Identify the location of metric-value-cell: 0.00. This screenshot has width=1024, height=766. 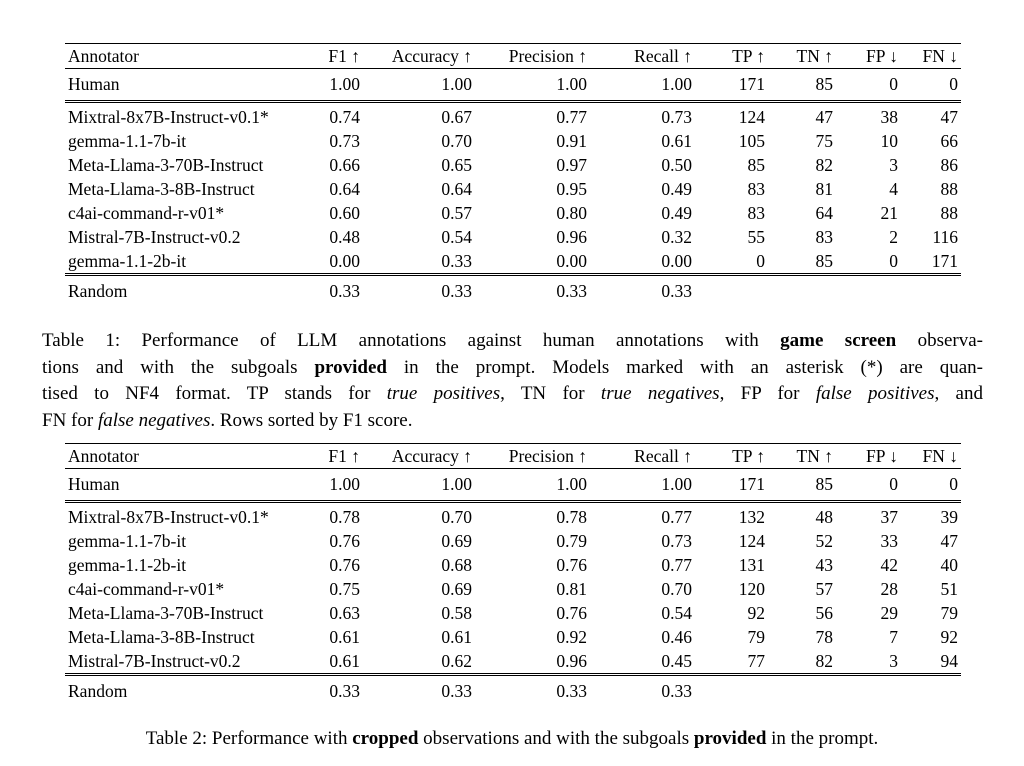
(344, 261).